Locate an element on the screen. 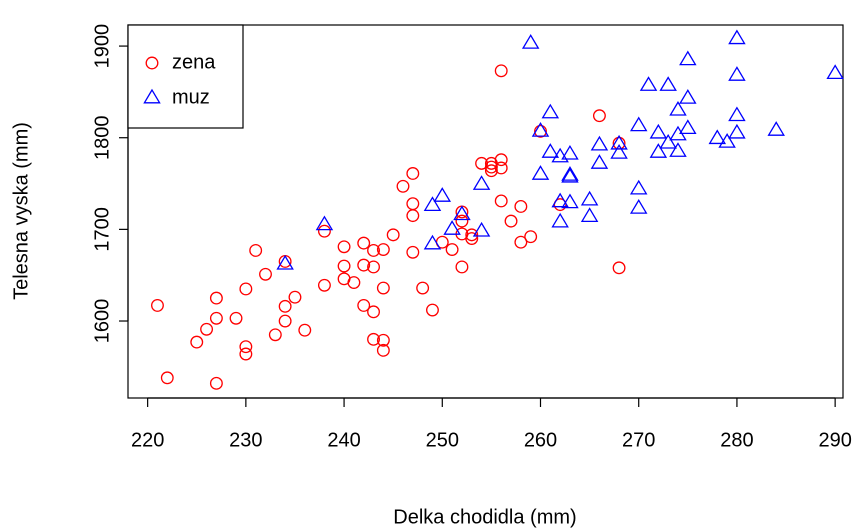 Image resolution: width=859 pixels, height=532 pixels. legend-label: zena is located at coordinates (194, 62).